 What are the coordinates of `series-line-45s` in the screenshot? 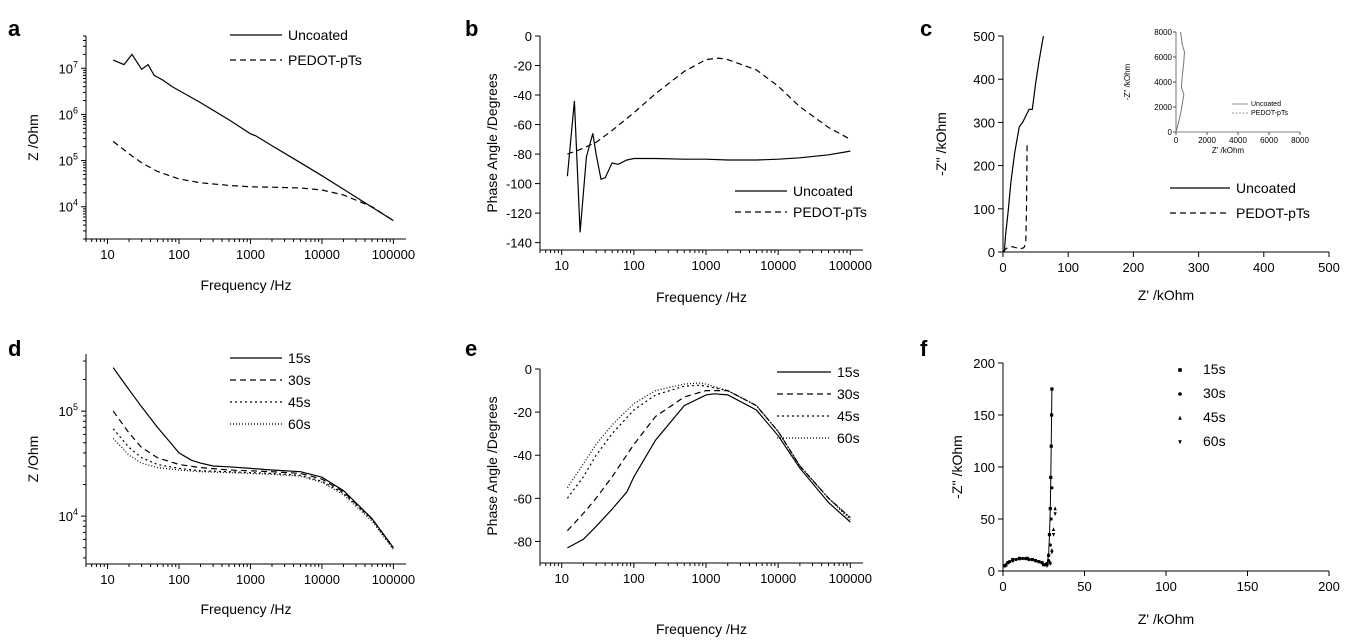 It's located at (253, 489).